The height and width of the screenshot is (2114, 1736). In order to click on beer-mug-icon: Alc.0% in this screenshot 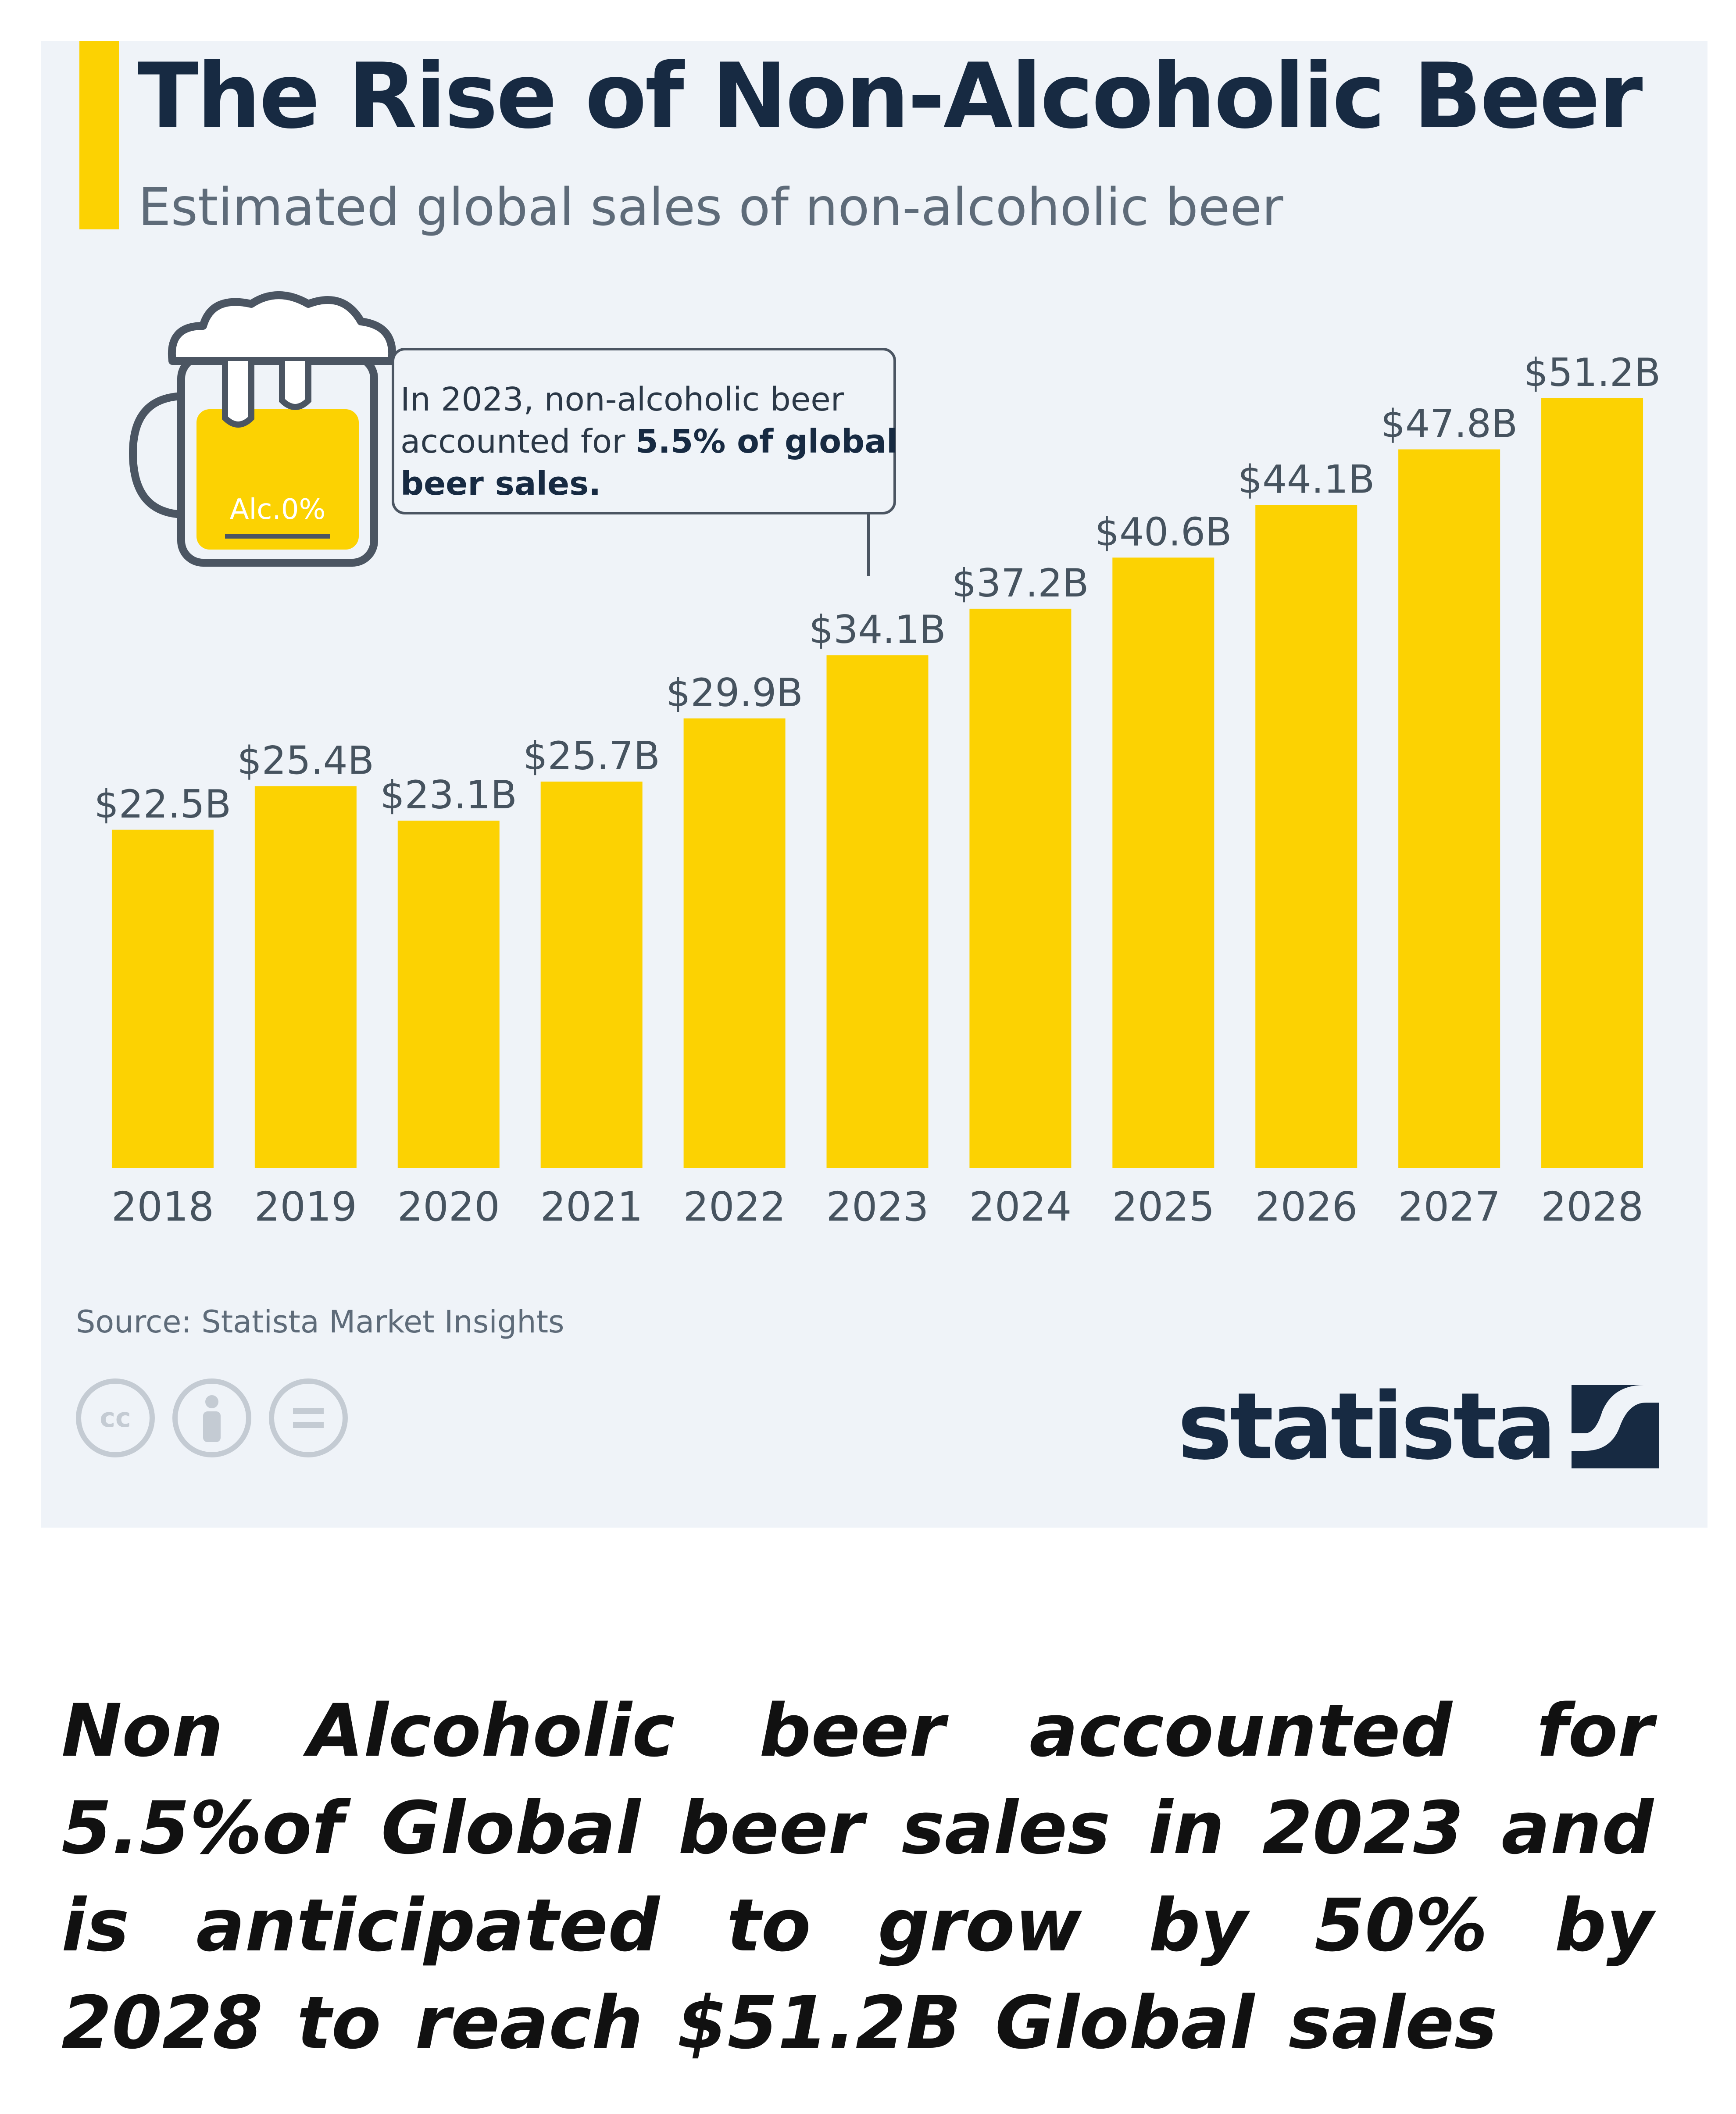, I will do `click(262, 429)`.